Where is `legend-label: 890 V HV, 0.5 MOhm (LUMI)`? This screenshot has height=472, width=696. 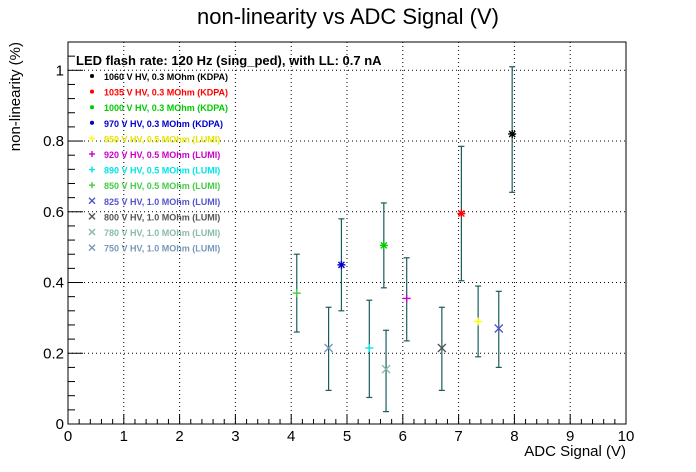 legend-label: 890 V HV, 0.5 MOhm (LUMI) is located at coordinates (162, 171).